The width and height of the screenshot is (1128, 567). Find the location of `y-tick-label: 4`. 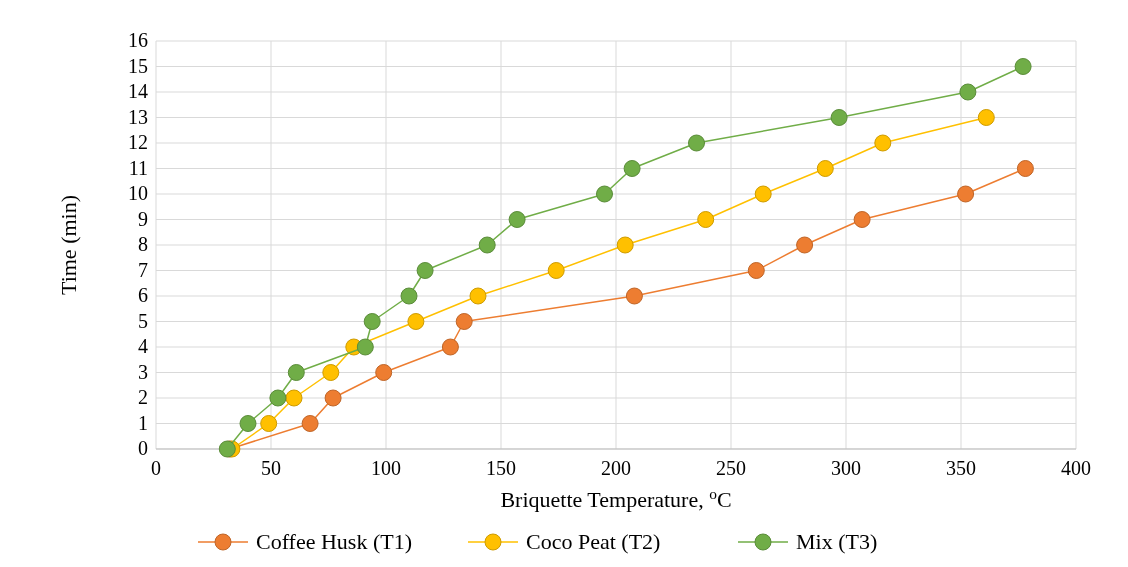

y-tick-label: 4 is located at coordinates (143, 346).